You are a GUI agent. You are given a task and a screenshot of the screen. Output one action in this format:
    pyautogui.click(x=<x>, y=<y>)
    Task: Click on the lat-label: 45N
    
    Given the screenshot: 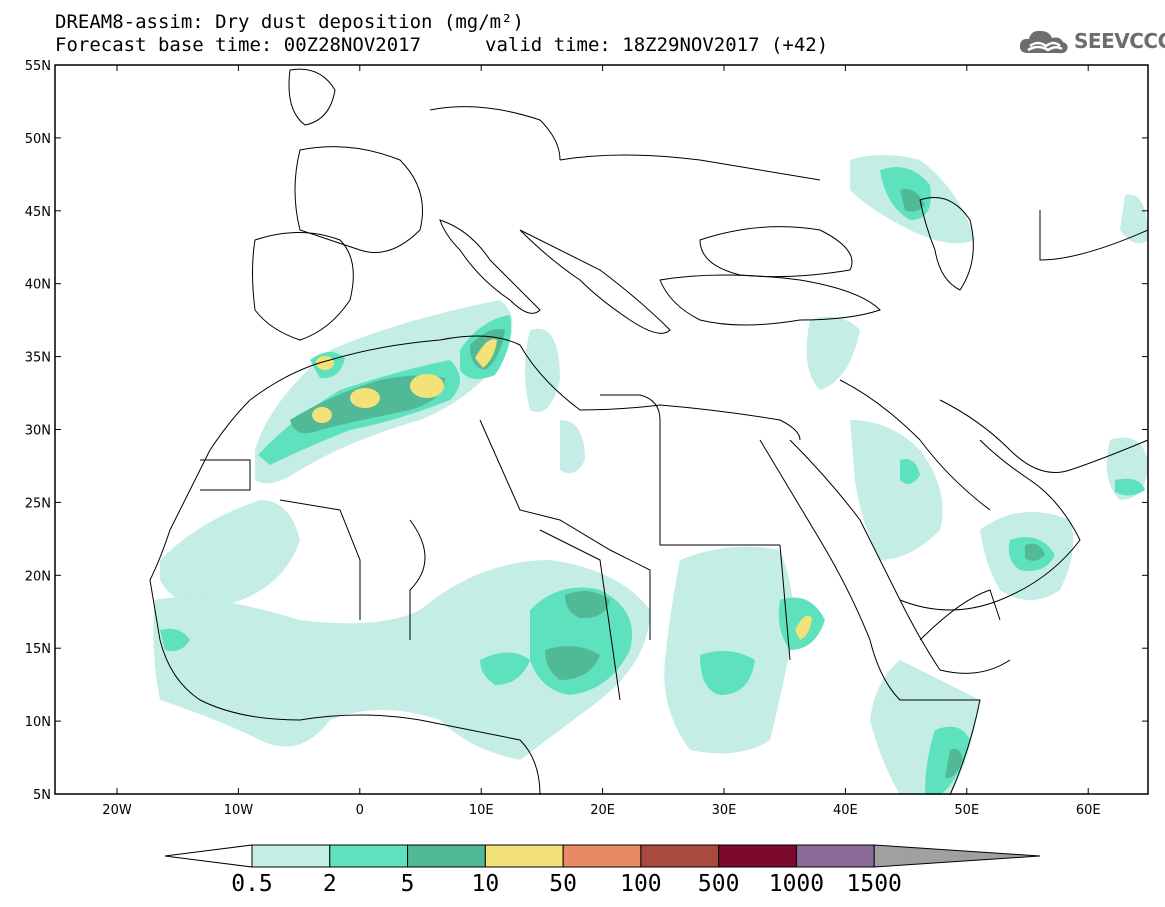 What is the action you would take?
    pyautogui.click(x=38, y=212)
    